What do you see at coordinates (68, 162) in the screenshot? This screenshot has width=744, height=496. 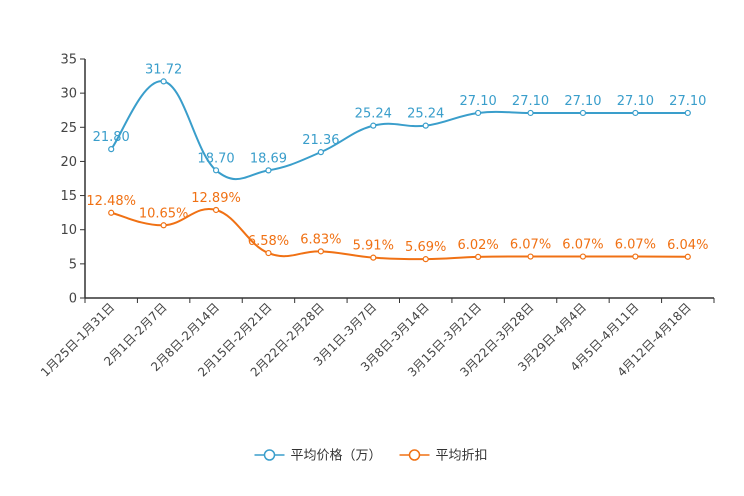 I see `y-tick-label: 20` at bounding box center [68, 162].